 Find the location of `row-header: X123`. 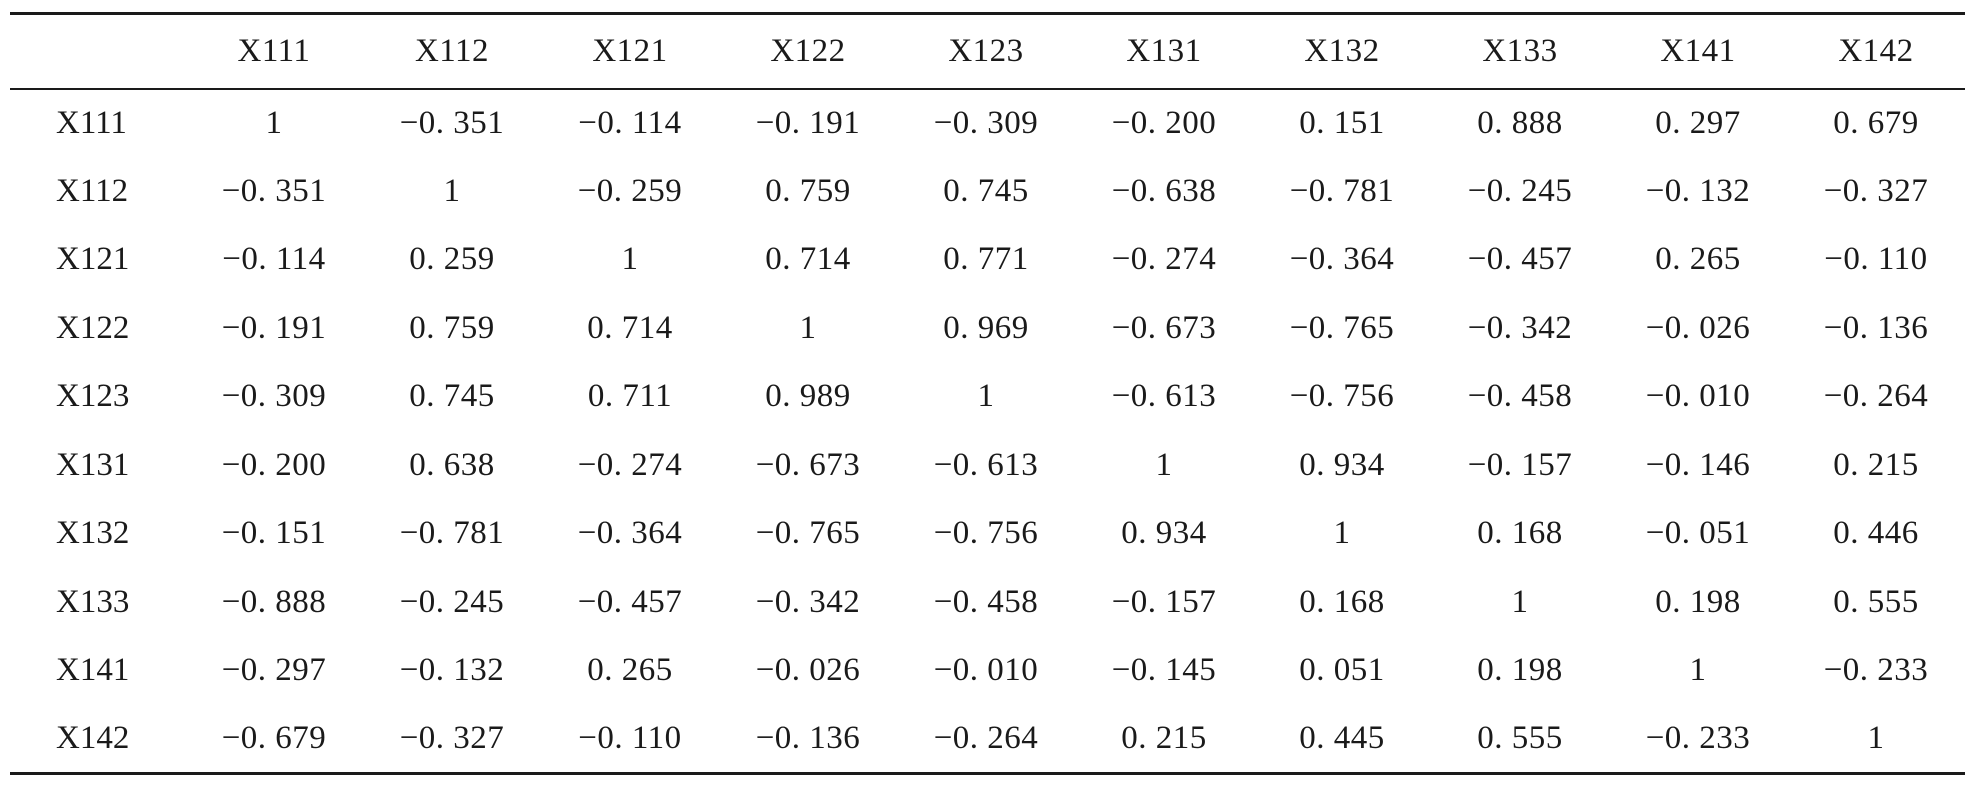

row-header: X123 is located at coordinates (93, 396).